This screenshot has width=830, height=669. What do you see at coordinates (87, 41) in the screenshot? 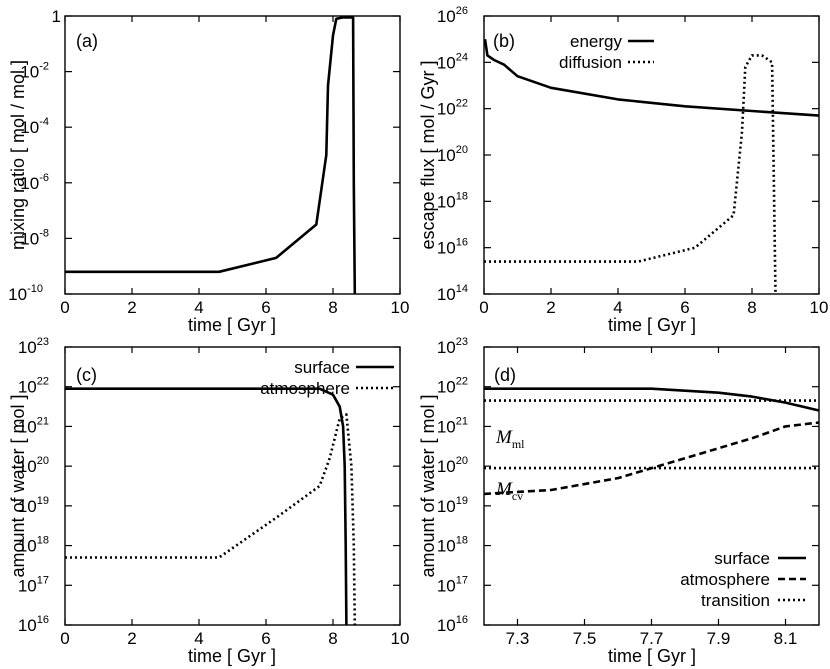
I see `panel-a-label: (a)` at bounding box center [87, 41].